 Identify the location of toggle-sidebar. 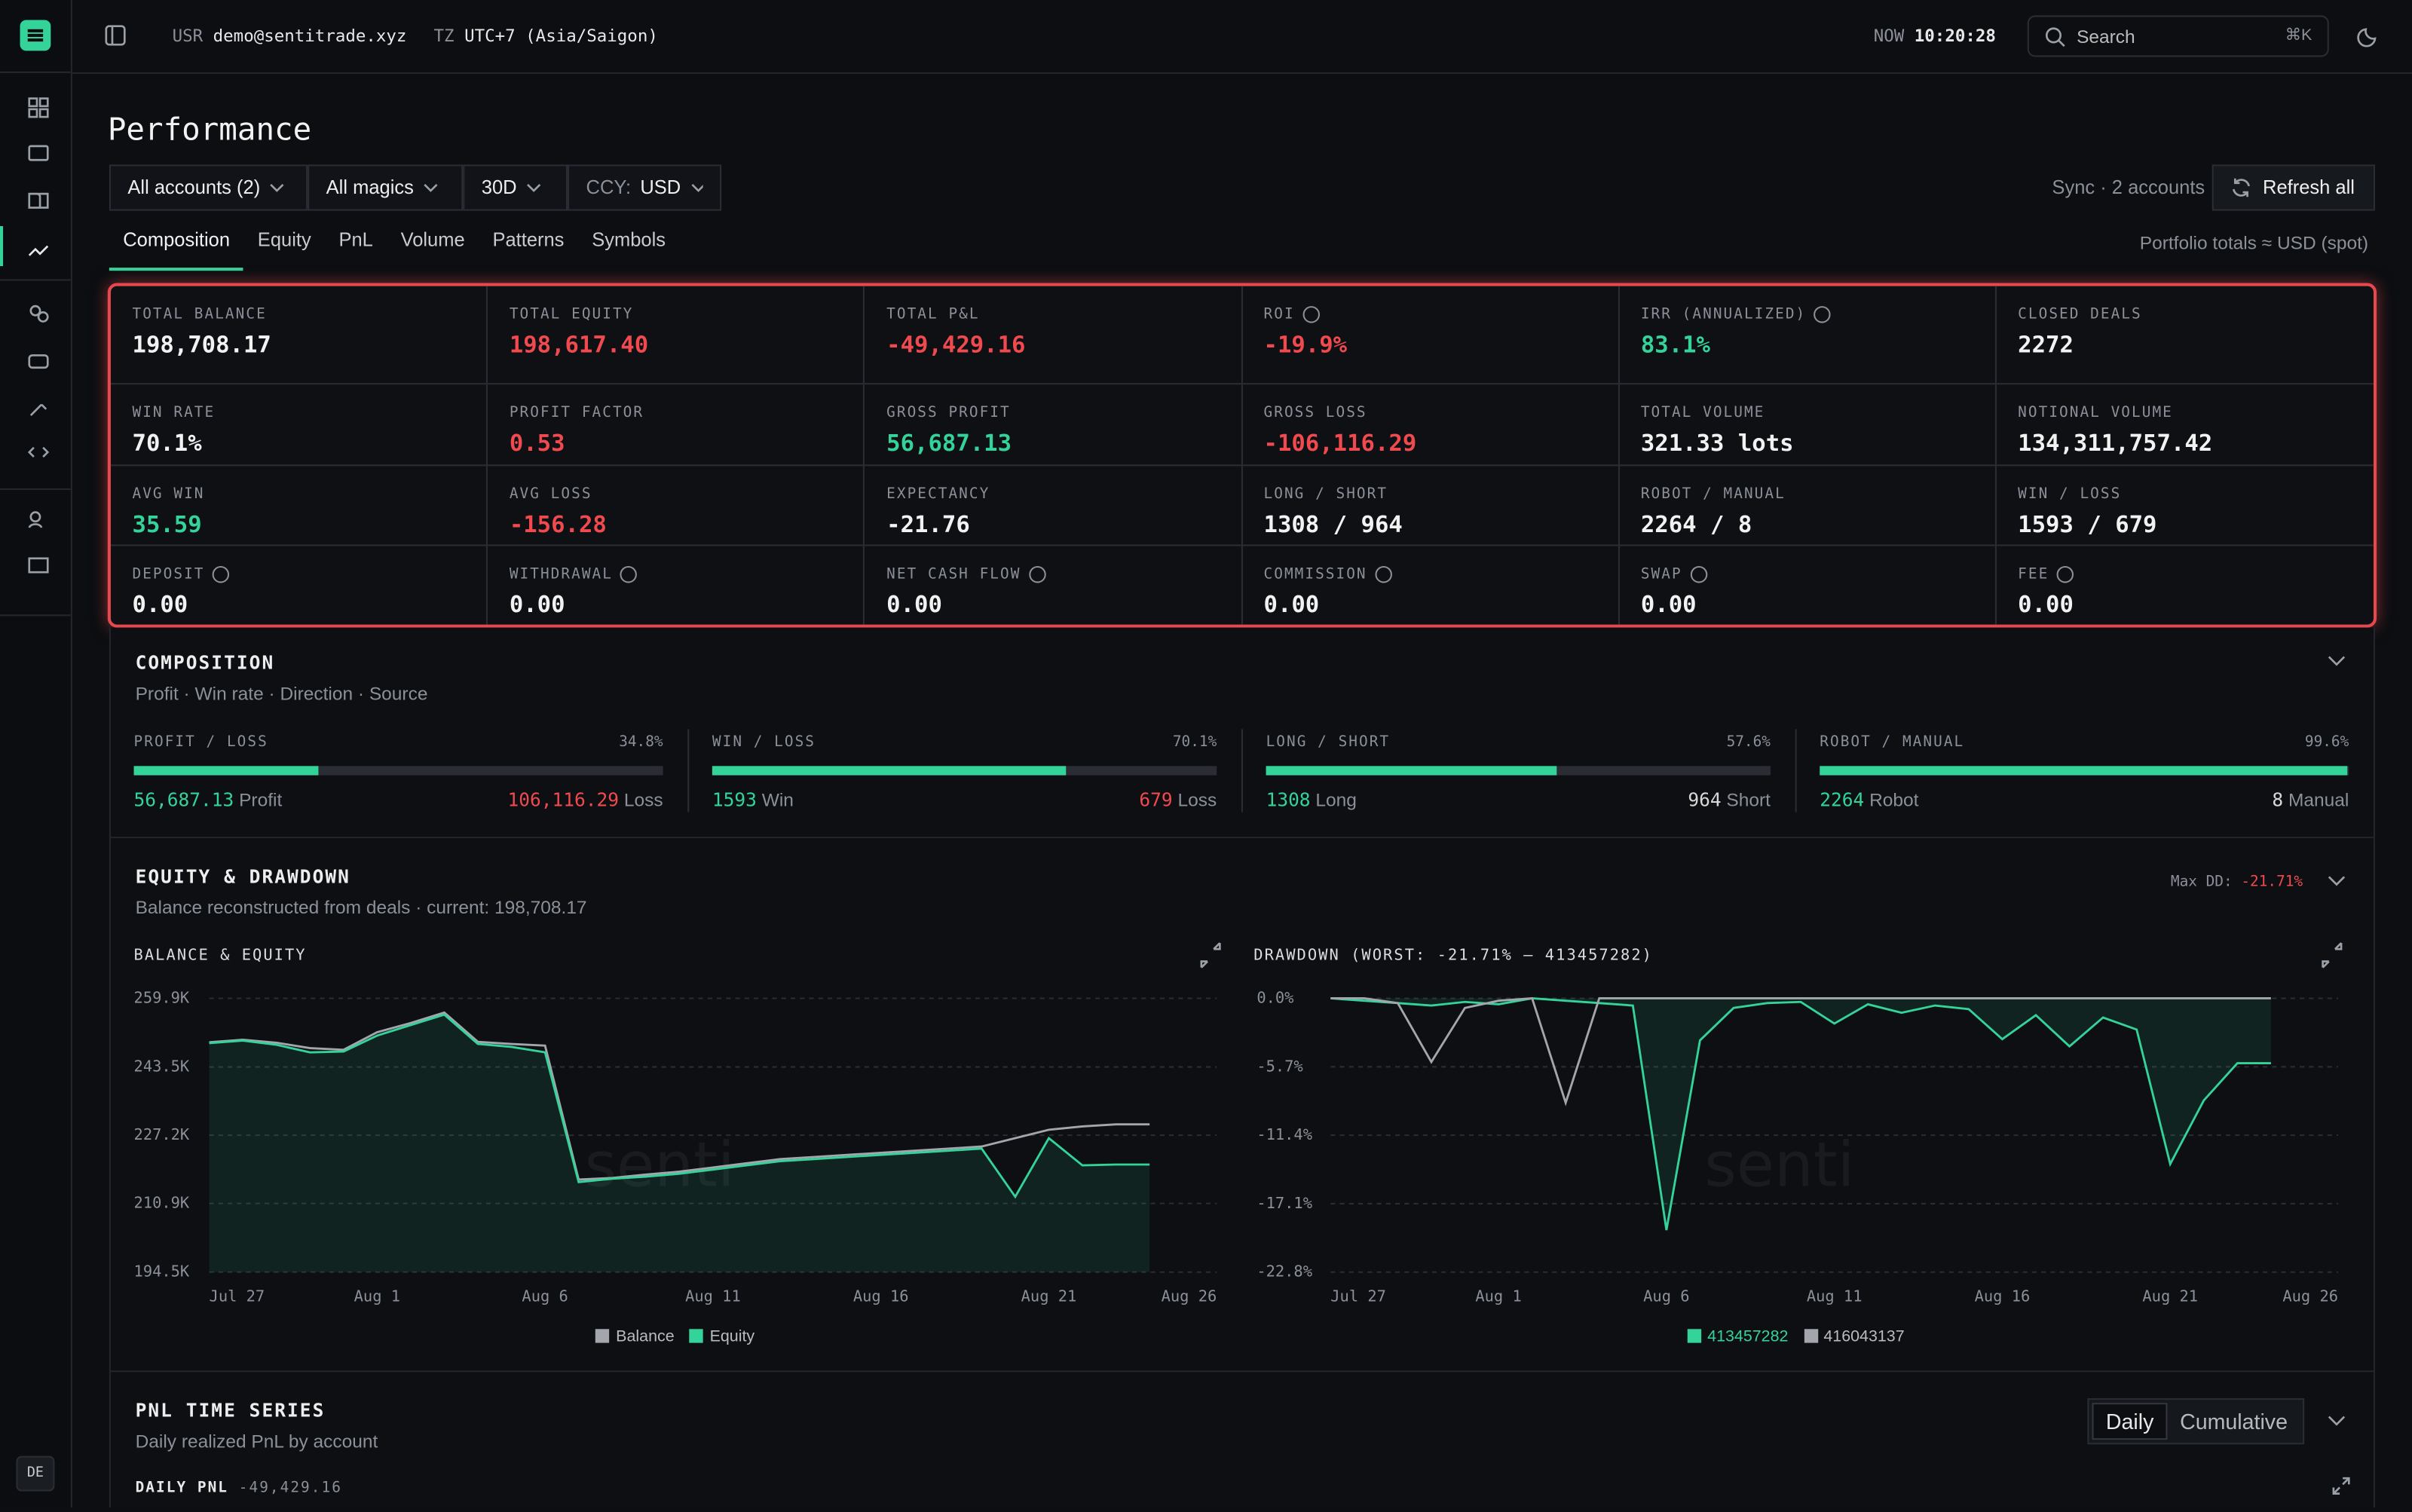
(116, 36).